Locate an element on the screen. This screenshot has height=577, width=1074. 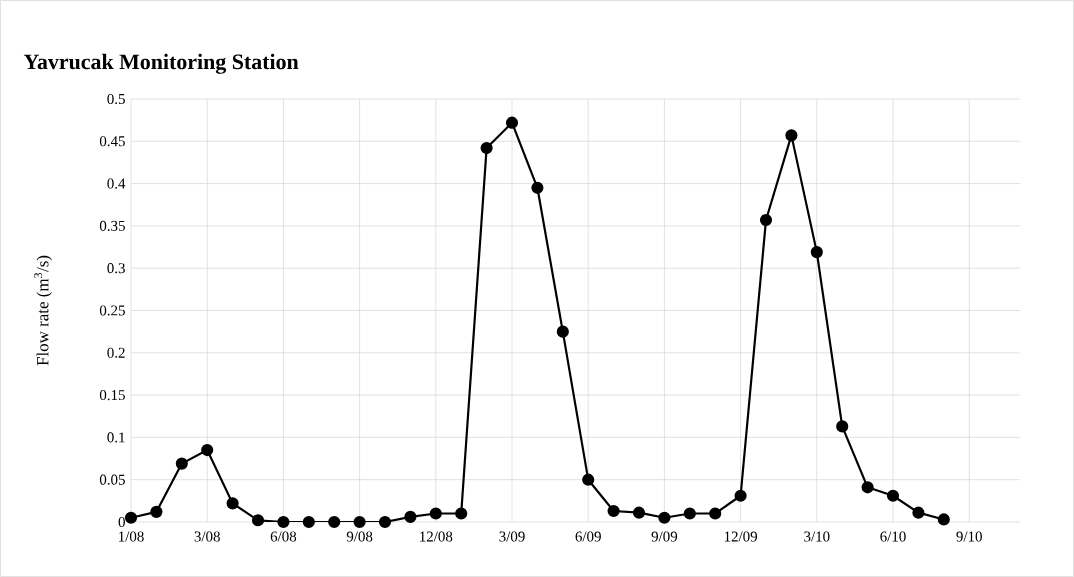
y-tick-label: 0.1 is located at coordinates (116, 437).